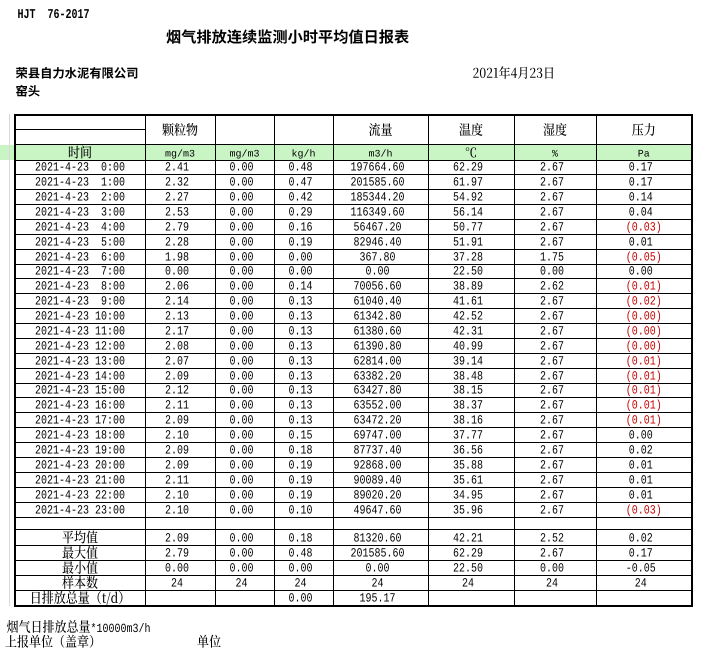  What do you see at coordinates (381, 317) in the screenshot?
I see `svg-text: 61342.80` at bounding box center [381, 317].